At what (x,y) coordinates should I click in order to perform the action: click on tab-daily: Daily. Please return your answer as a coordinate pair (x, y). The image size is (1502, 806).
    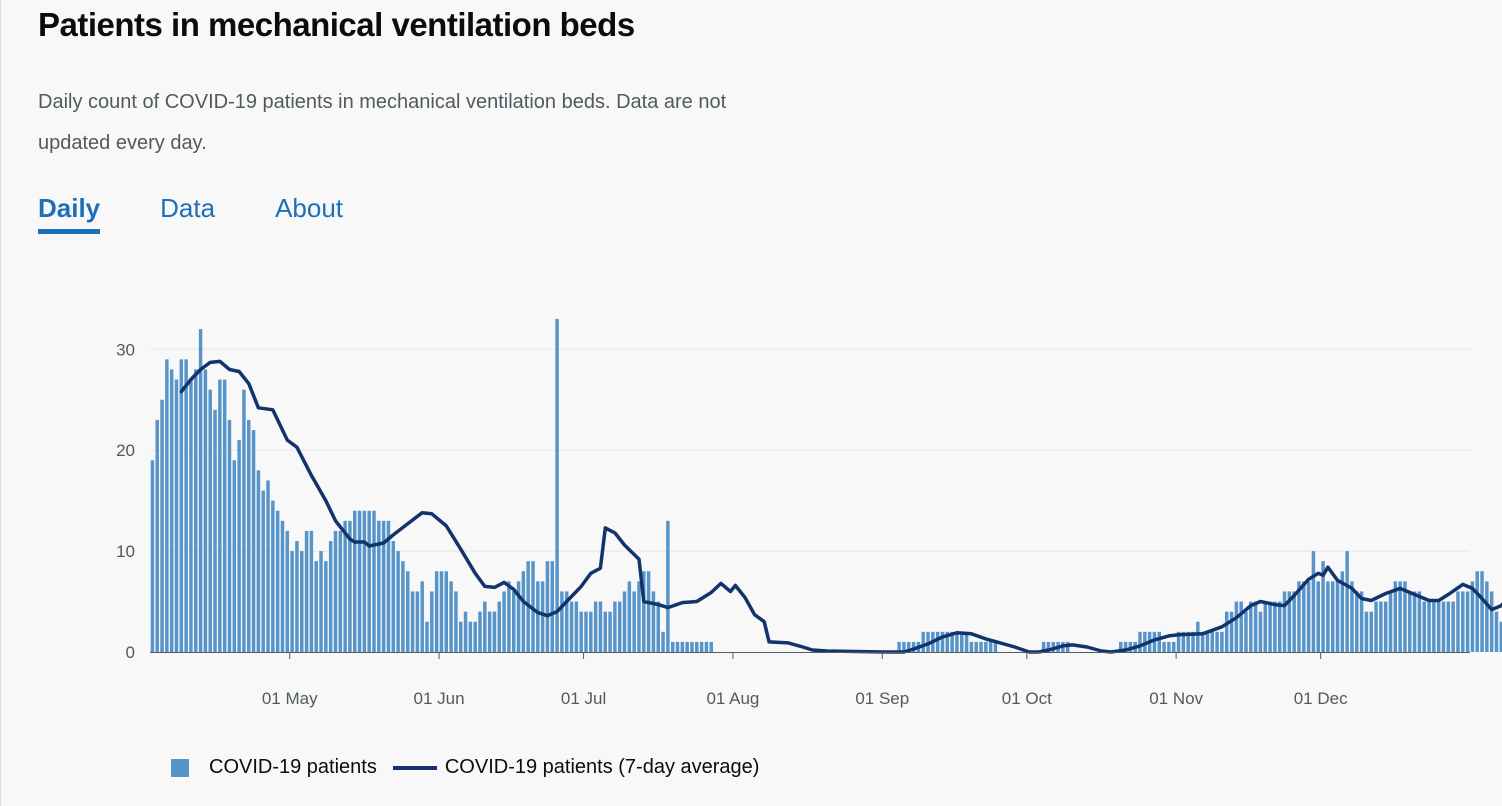
    Looking at the image, I should click on (69, 212).